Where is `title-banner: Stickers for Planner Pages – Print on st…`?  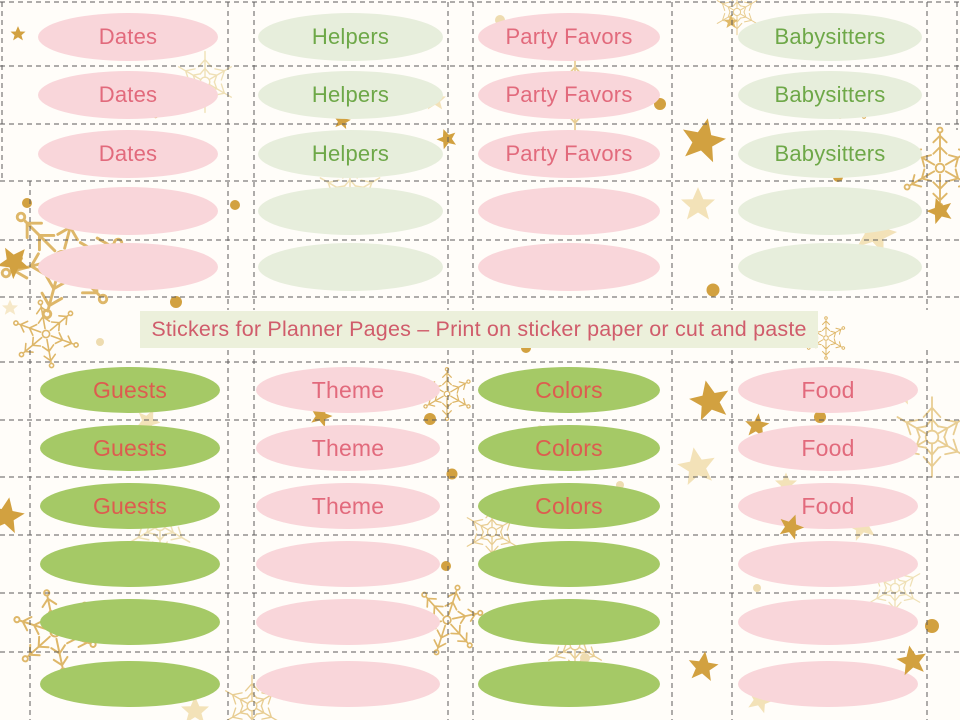 title-banner: Stickers for Planner Pages – Print on st… is located at coordinates (479, 329).